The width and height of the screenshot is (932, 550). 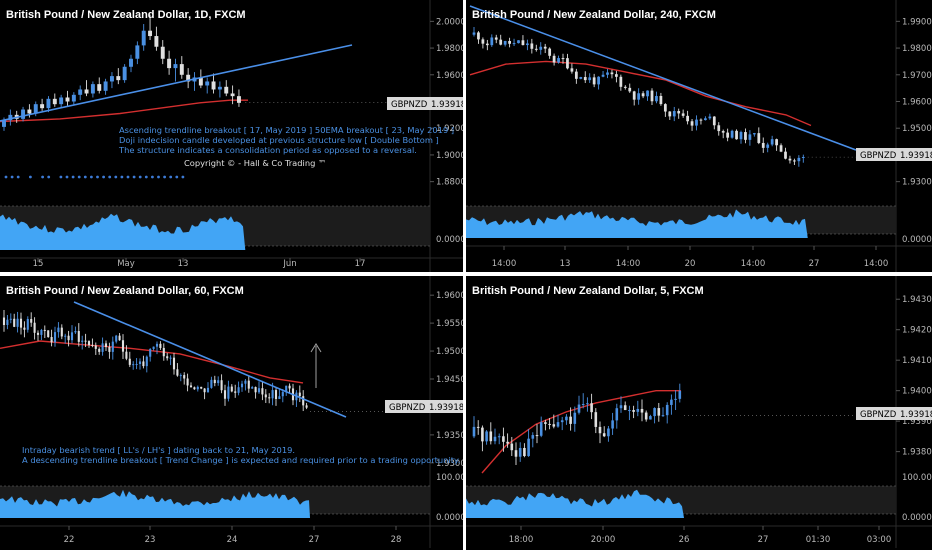 I want to click on oscillator-tick-label: 100.0000, so click(x=917, y=478).